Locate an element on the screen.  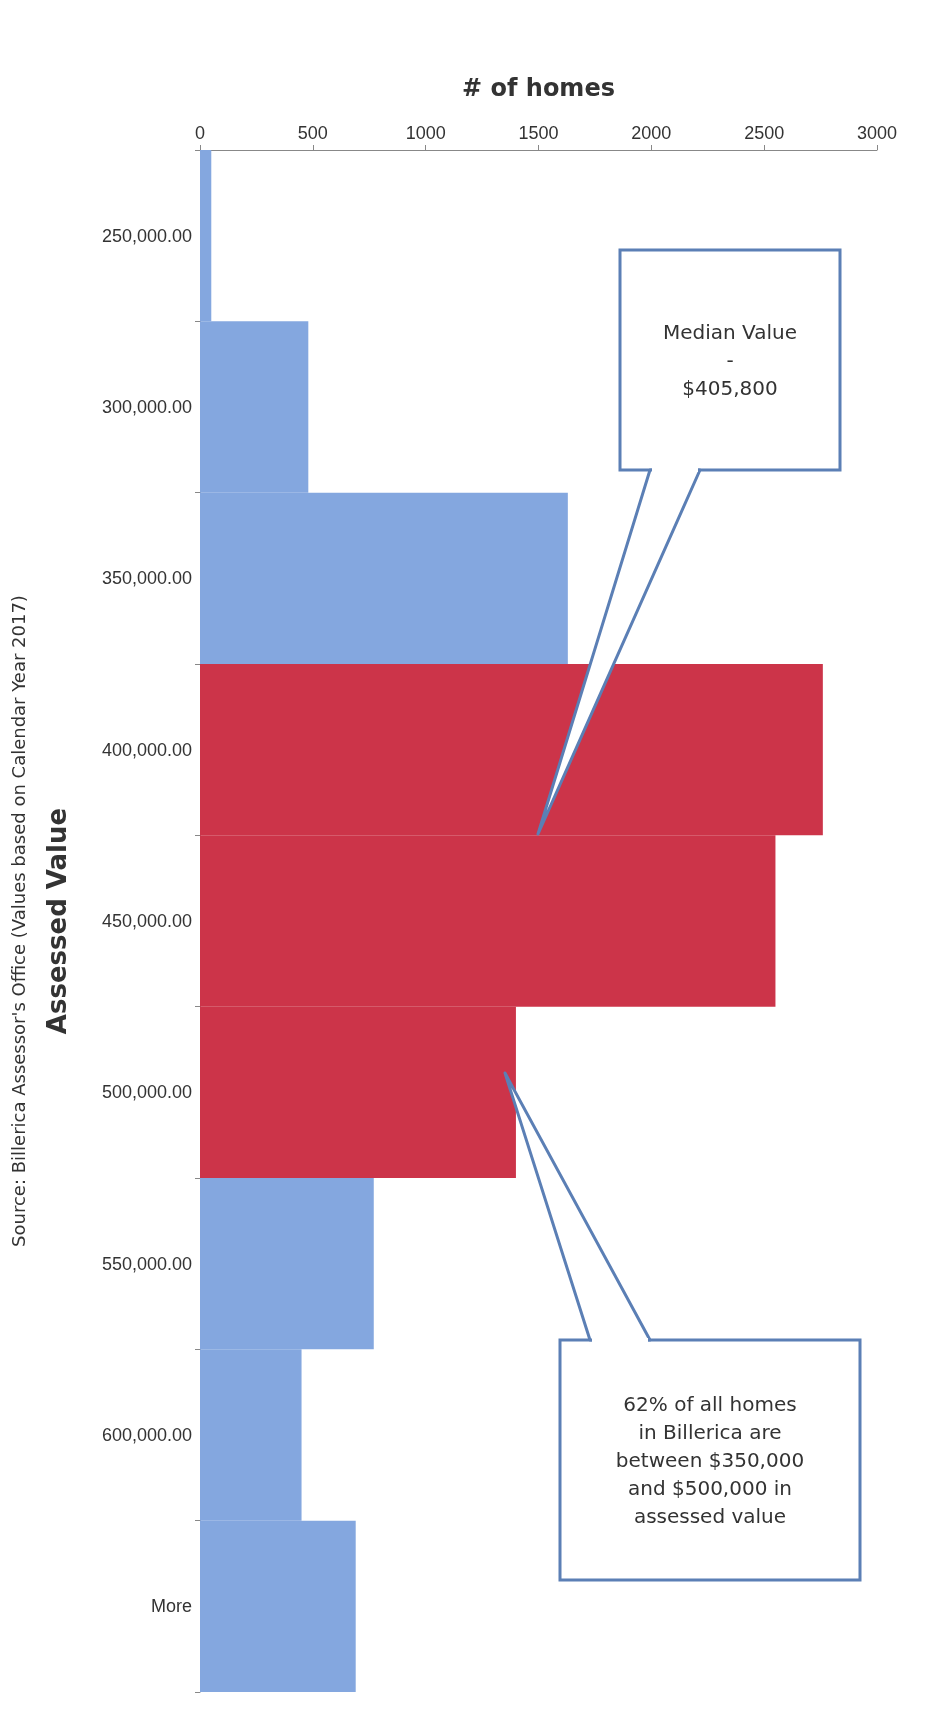
x-tick-label: 1500 is located at coordinates (538, 133).